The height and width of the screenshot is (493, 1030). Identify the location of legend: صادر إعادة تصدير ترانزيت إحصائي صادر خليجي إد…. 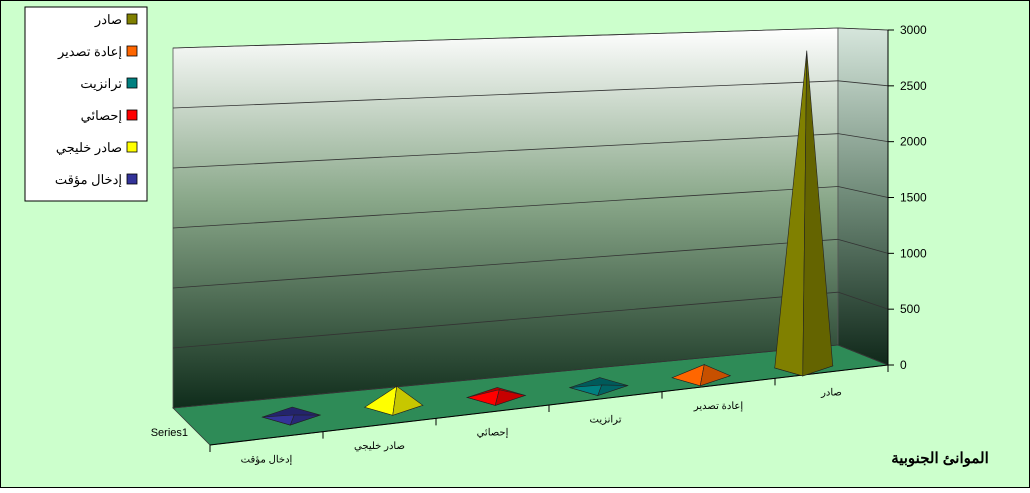
(86, 104).